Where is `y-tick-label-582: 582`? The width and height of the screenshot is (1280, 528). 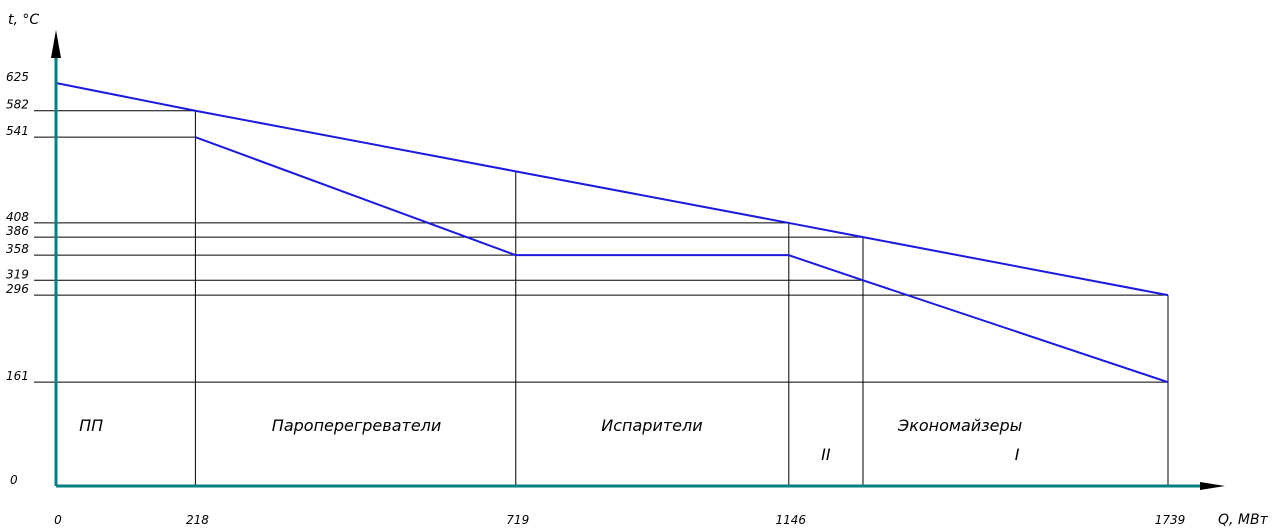
y-tick-label-582: 582 is located at coordinates (17, 105).